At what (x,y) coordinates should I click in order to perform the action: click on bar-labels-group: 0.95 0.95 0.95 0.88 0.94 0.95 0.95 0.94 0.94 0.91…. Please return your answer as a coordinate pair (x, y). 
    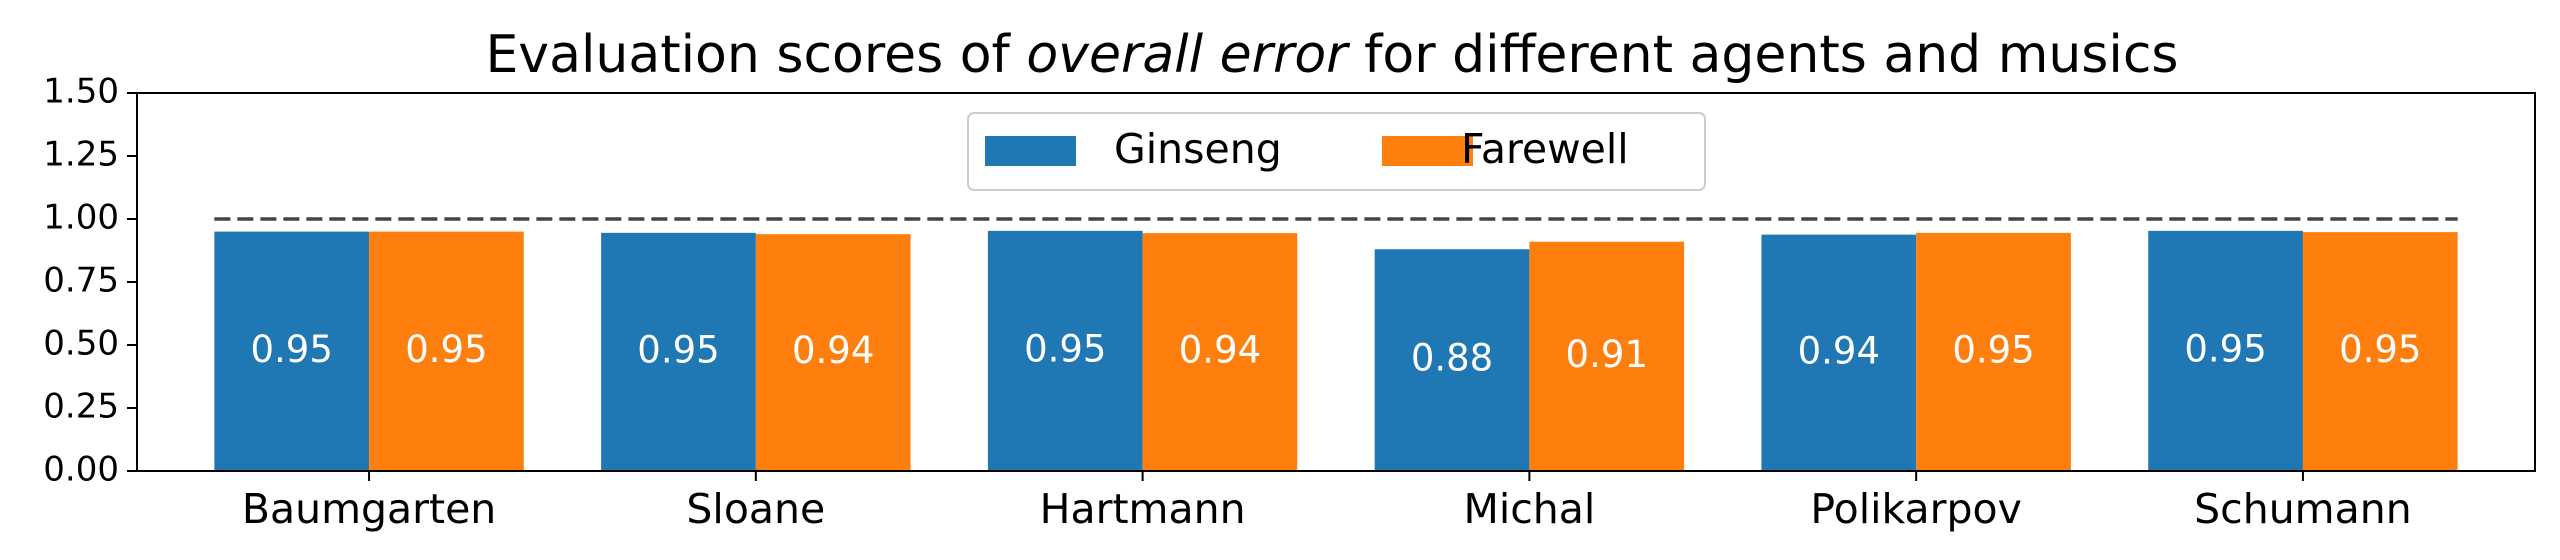
    Looking at the image, I should click on (1336, 353).